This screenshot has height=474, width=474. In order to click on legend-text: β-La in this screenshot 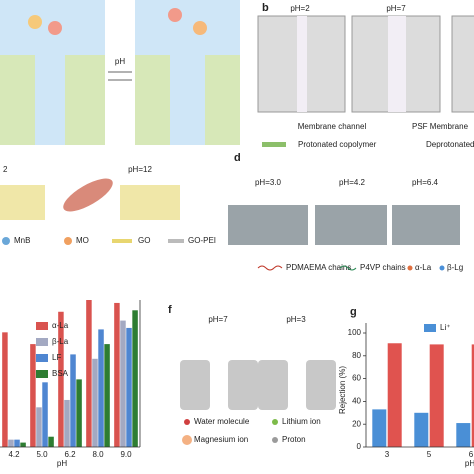, I will do `click(60, 341)`.